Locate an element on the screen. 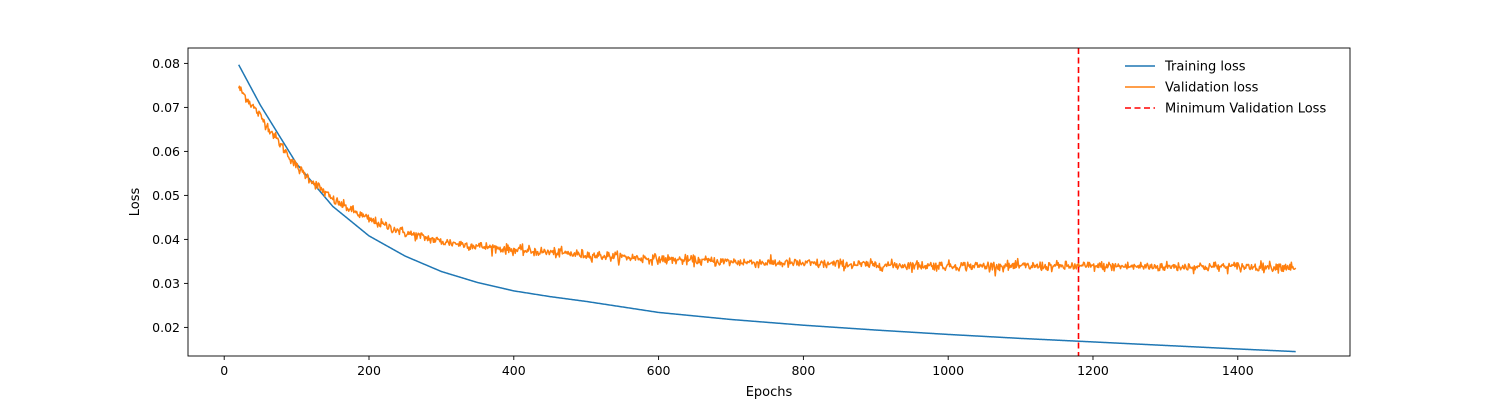 The height and width of the screenshot is (400, 1500). y-tick-label: 0.04 is located at coordinates (166, 239).